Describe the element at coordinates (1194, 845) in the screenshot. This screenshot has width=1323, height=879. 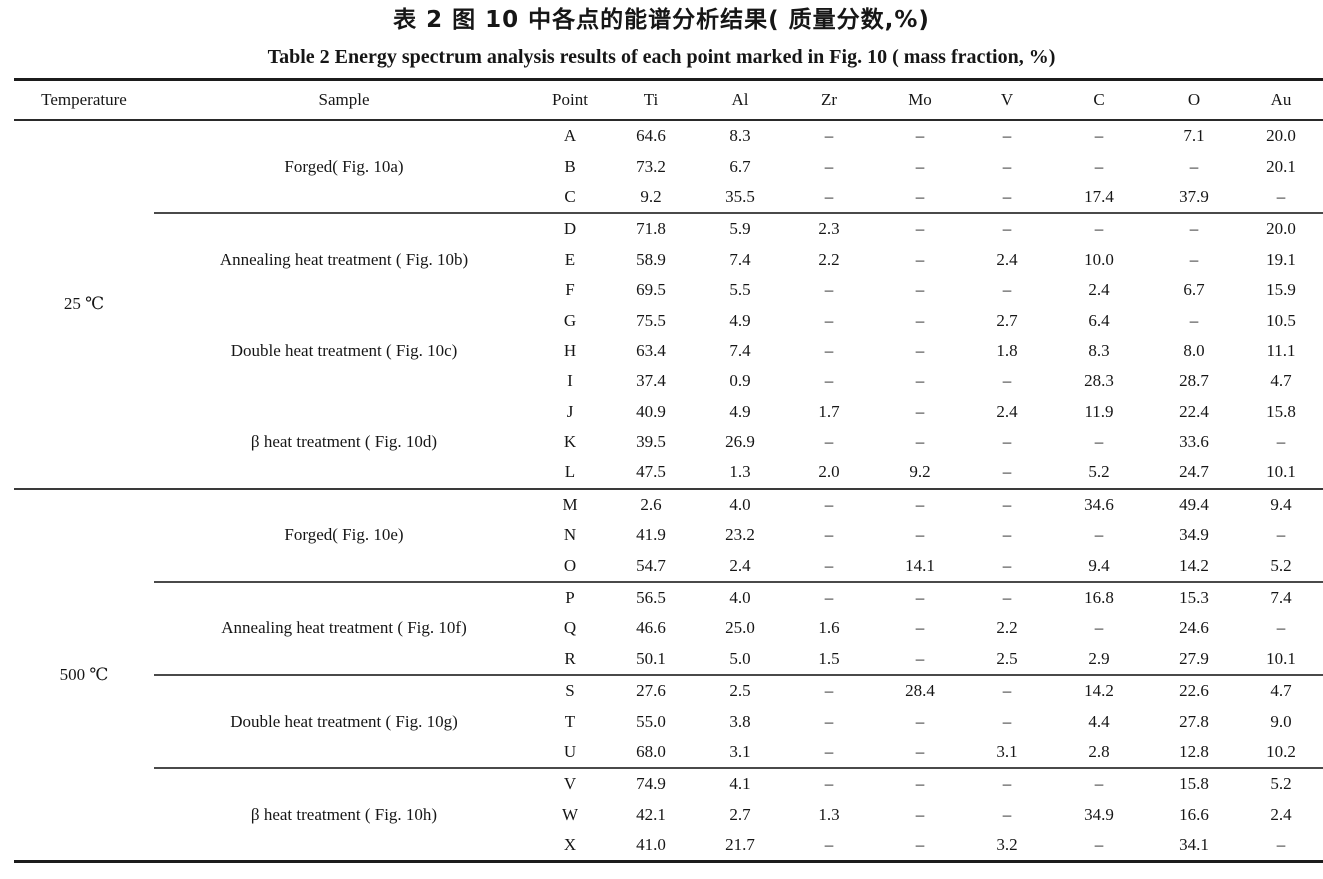
I see `value-cell-o: 34.1` at that location.